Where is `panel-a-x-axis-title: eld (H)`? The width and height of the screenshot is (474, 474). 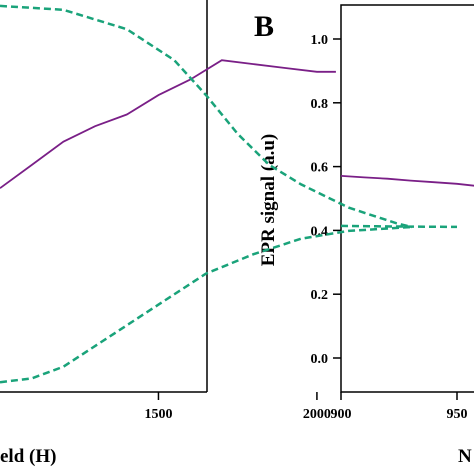
panel-a-x-axis-title: eld (H) is located at coordinates (28, 456).